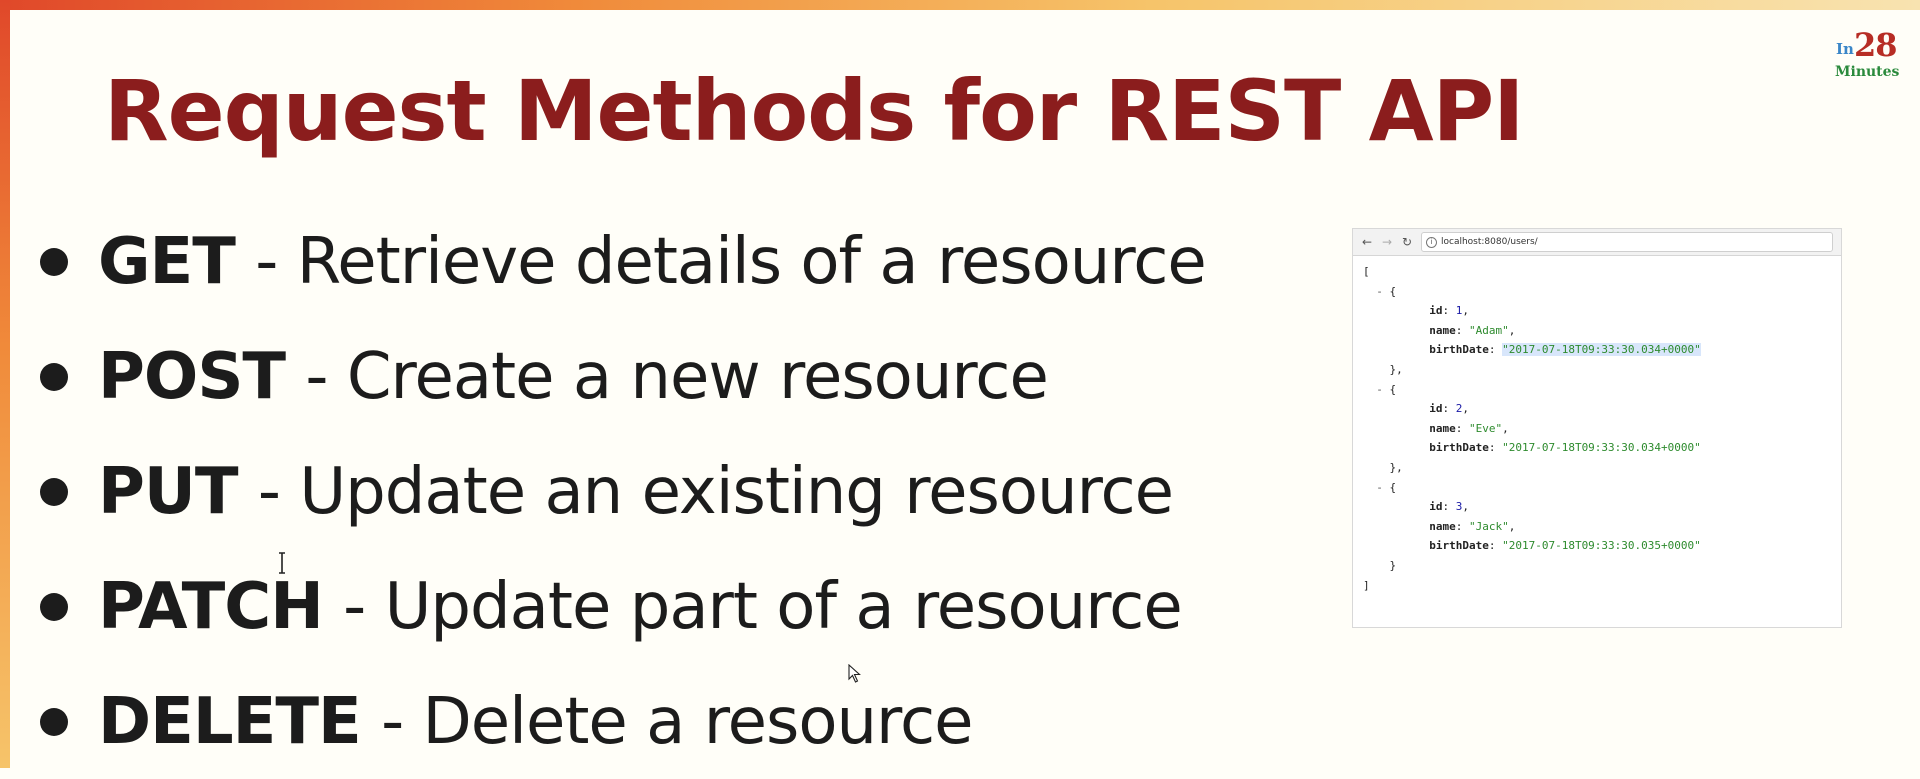  I want to click on logo-prefix: In, so click(1845, 49).